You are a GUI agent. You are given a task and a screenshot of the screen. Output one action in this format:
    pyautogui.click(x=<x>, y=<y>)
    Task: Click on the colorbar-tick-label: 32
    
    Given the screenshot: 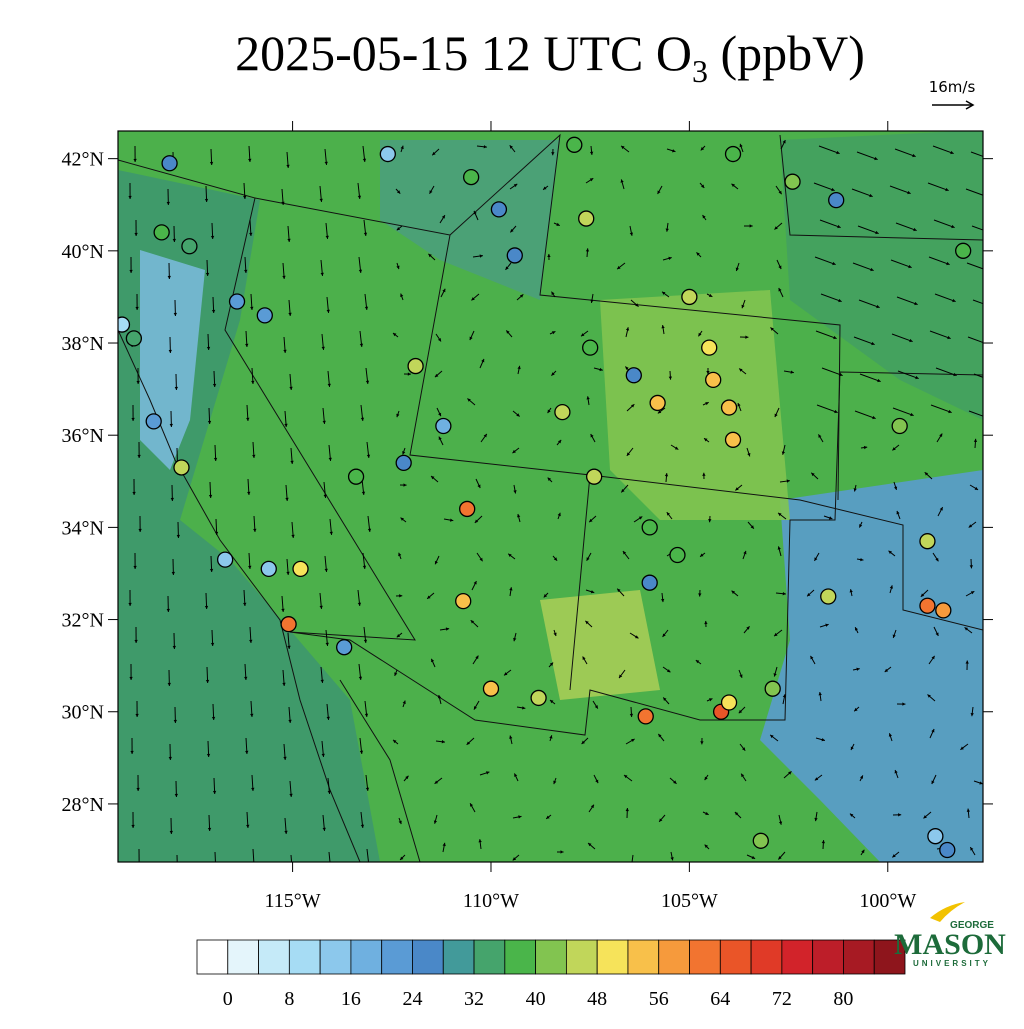 What is the action you would take?
    pyautogui.click(x=474, y=999)
    